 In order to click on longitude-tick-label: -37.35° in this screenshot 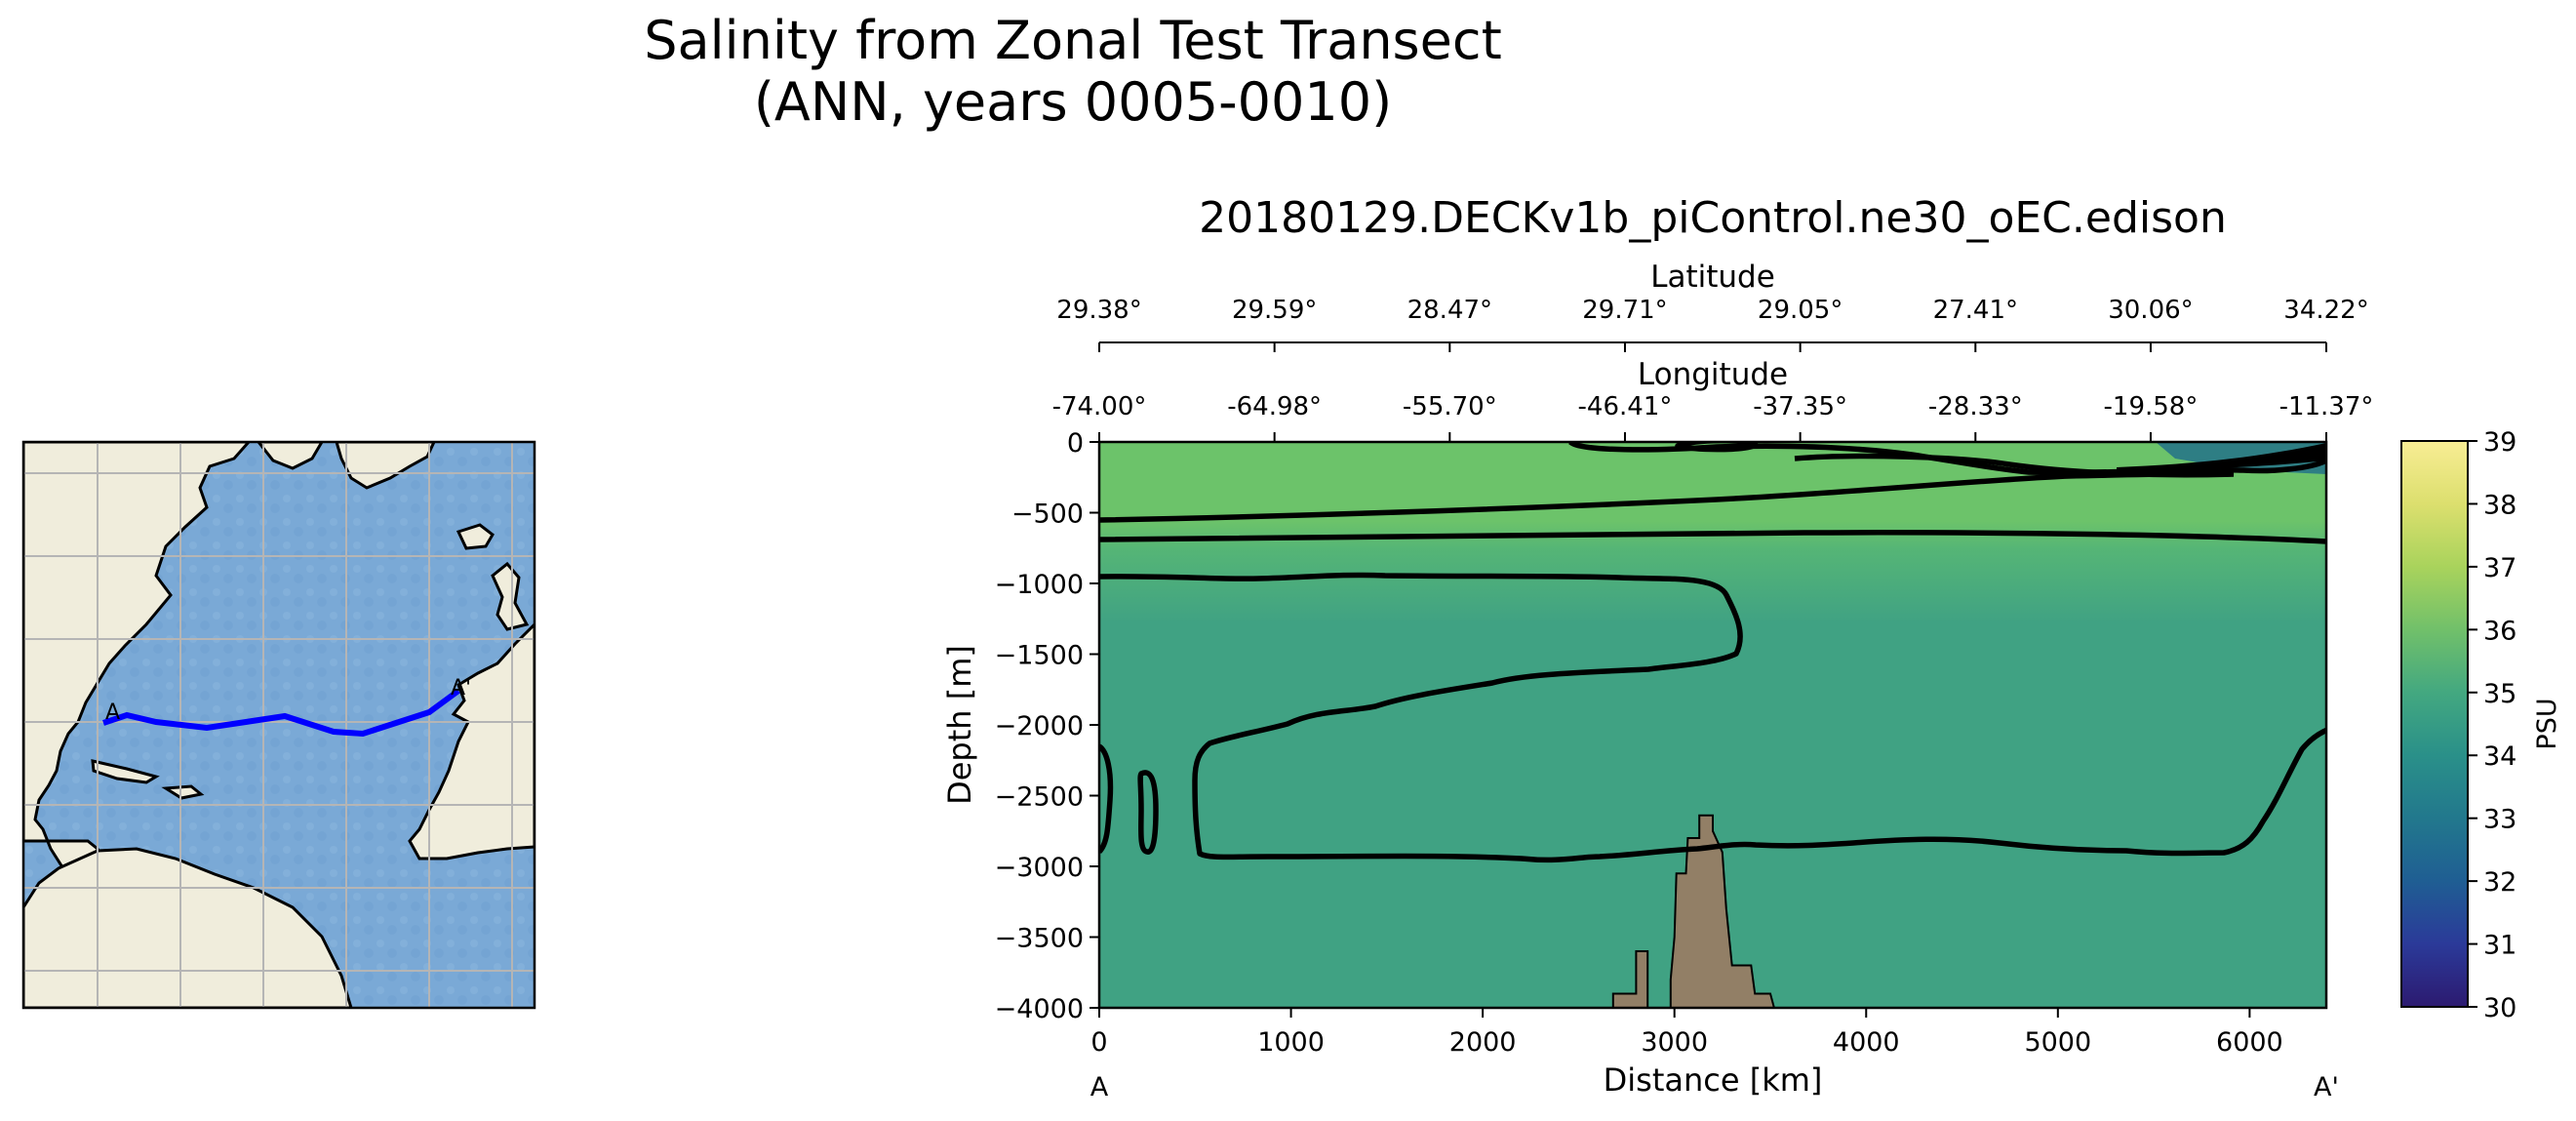, I will do `click(1800, 406)`.